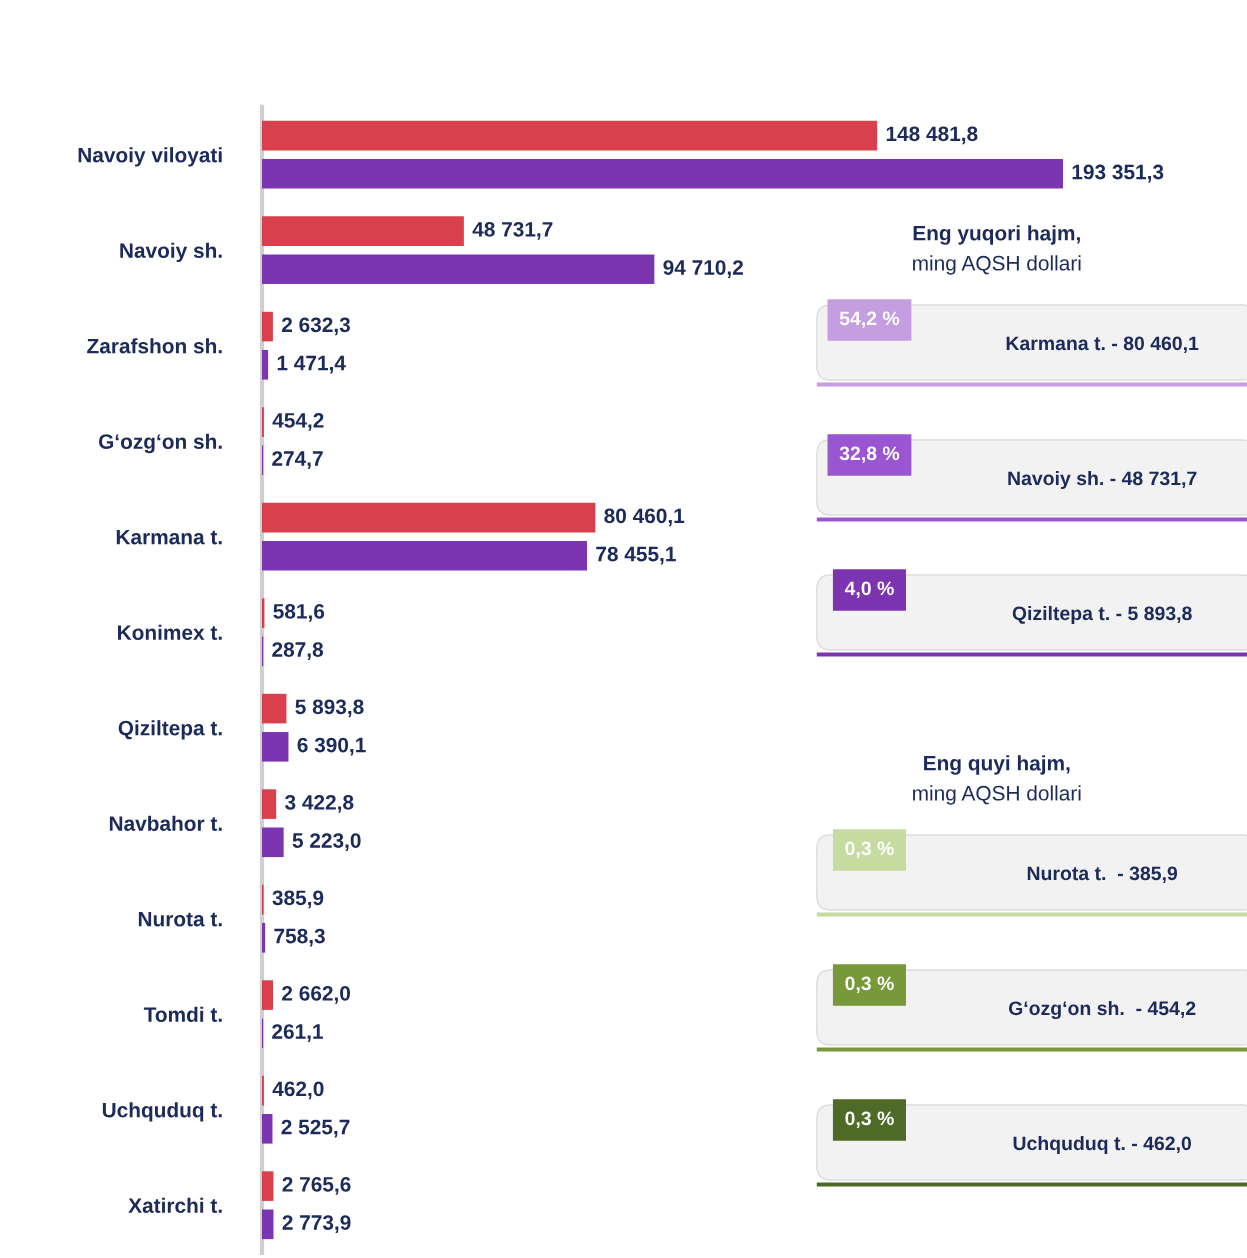 This screenshot has width=1247, height=1258. I want to click on y-tick-label: G‘ozg‘on sh., so click(160, 443).